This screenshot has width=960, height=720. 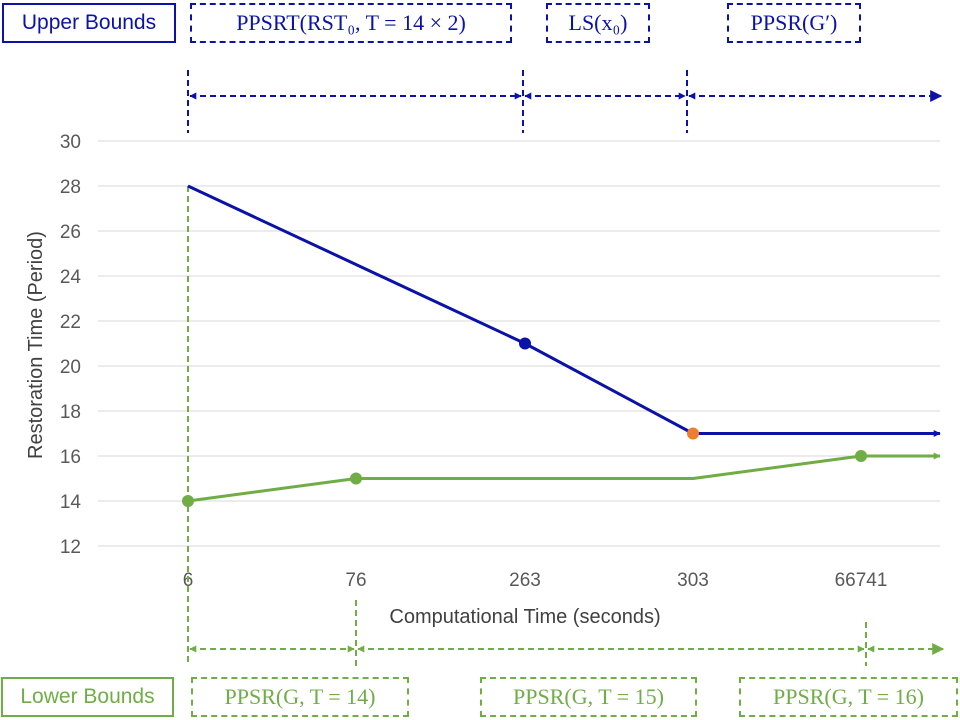 What do you see at coordinates (89, 23) in the screenshot?
I see `upper-bounds-label: Upper Bounds` at bounding box center [89, 23].